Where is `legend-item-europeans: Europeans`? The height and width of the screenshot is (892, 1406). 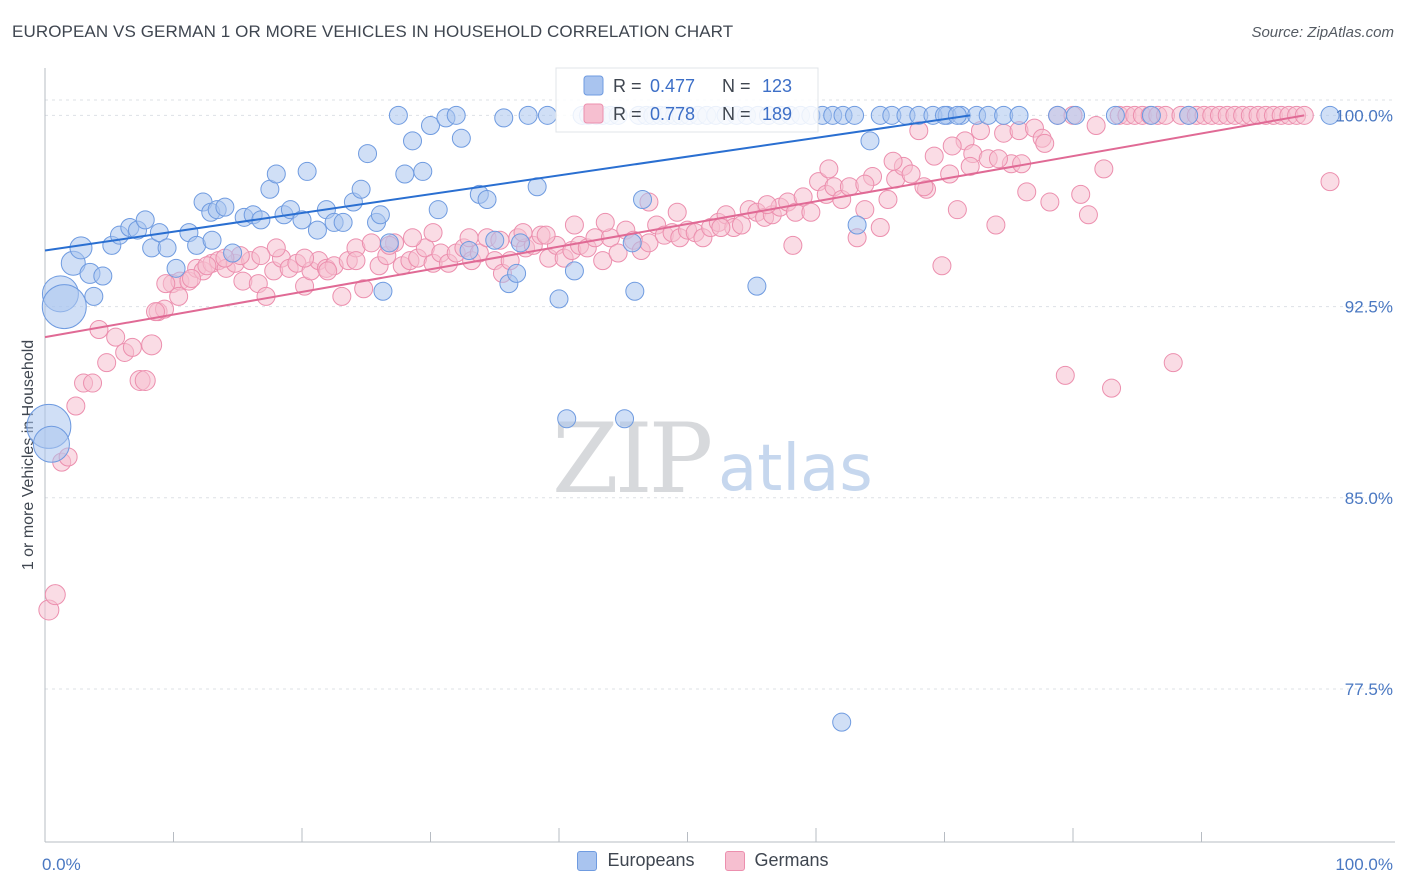 legend-item-europeans: Europeans is located at coordinates (636, 860).